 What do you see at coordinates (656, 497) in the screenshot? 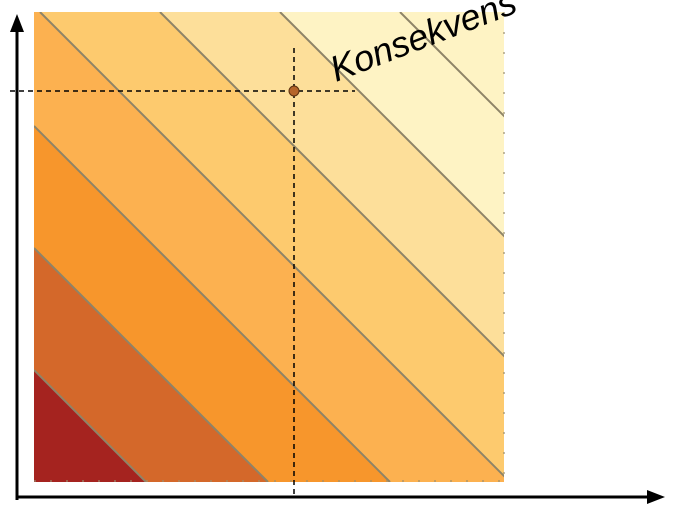
I see `x-axis-arrow-icon` at bounding box center [656, 497].